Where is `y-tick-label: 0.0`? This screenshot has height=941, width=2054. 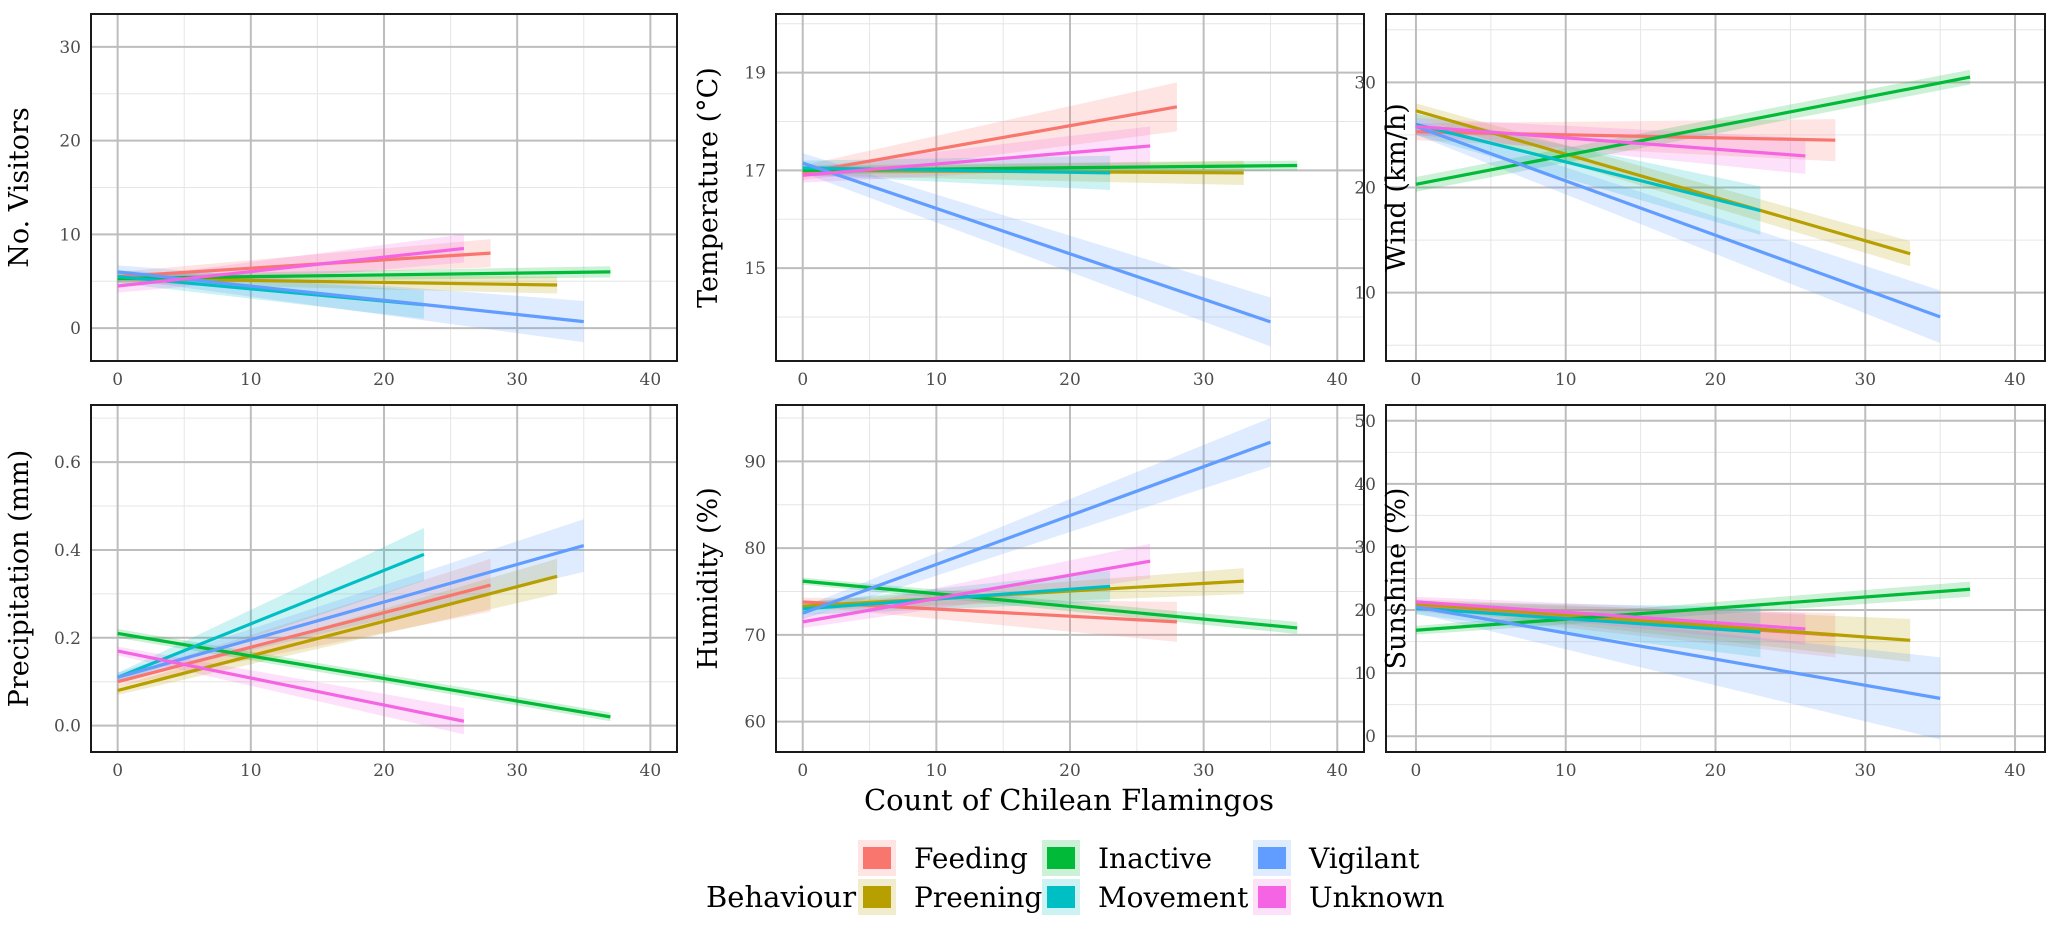 y-tick-label: 0.0 is located at coordinates (67, 727).